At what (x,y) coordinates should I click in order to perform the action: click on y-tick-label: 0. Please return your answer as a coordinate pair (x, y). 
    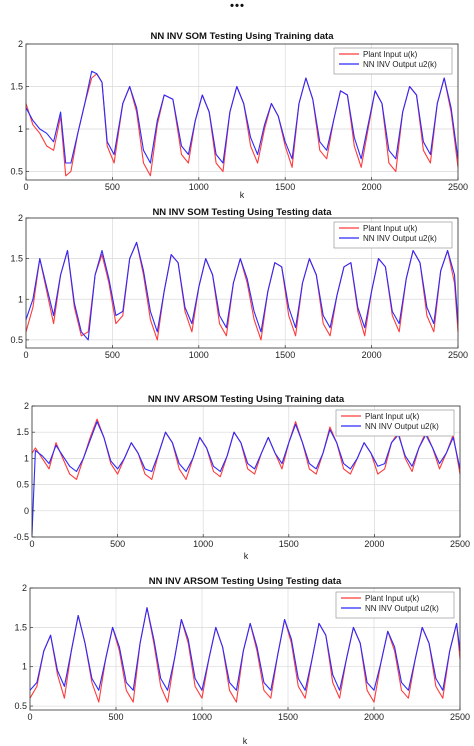
    Looking at the image, I should click on (26, 511).